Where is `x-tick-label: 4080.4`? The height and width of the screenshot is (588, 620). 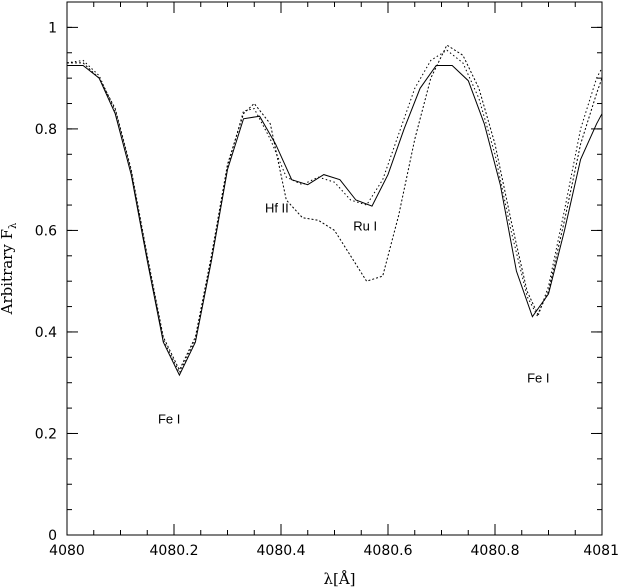 x-tick-label: 4080.4 is located at coordinates (281, 551).